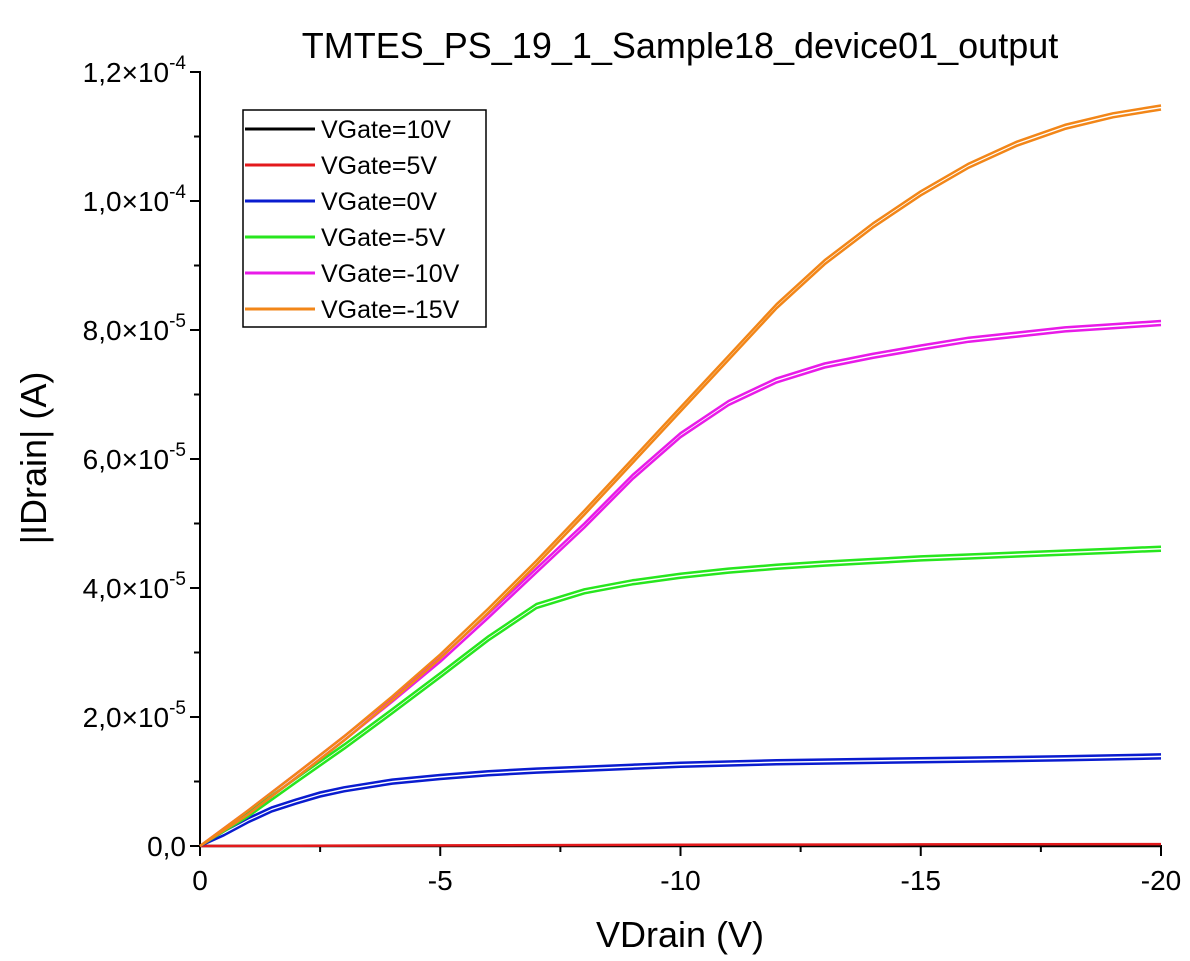 The height and width of the screenshot is (961, 1190). I want to click on x-tick-label: -5, so click(440, 880).